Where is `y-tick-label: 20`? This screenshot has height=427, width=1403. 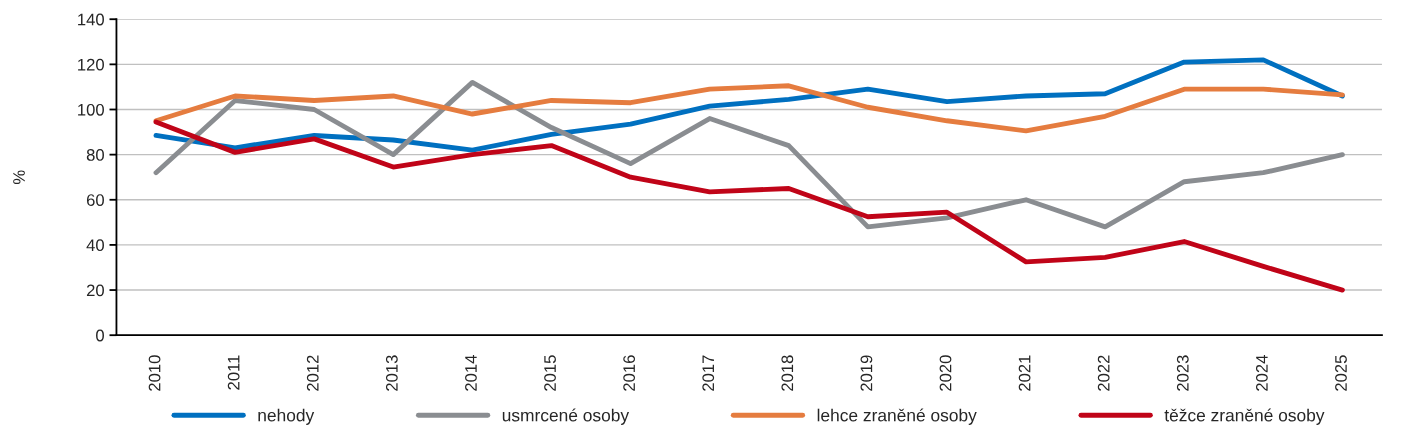
y-tick-label: 20 is located at coordinates (95, 290).